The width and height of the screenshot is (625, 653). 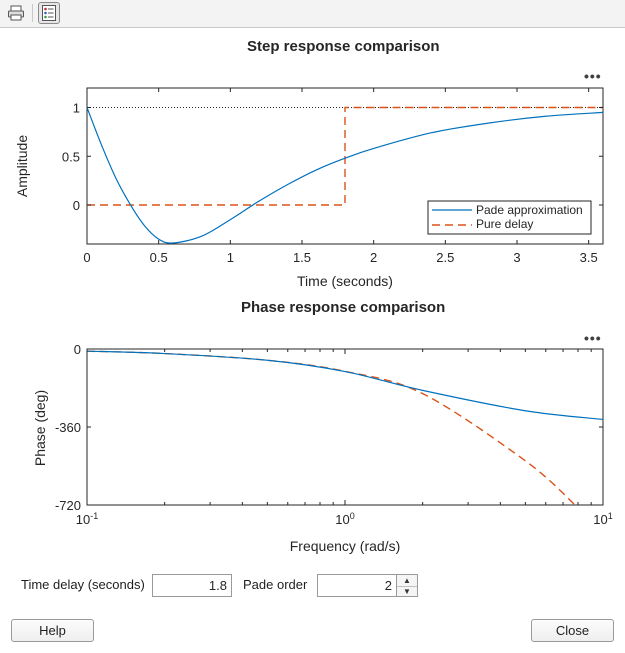 I want to click on step-plot-more-button: •••, so click(x=593, y=76).